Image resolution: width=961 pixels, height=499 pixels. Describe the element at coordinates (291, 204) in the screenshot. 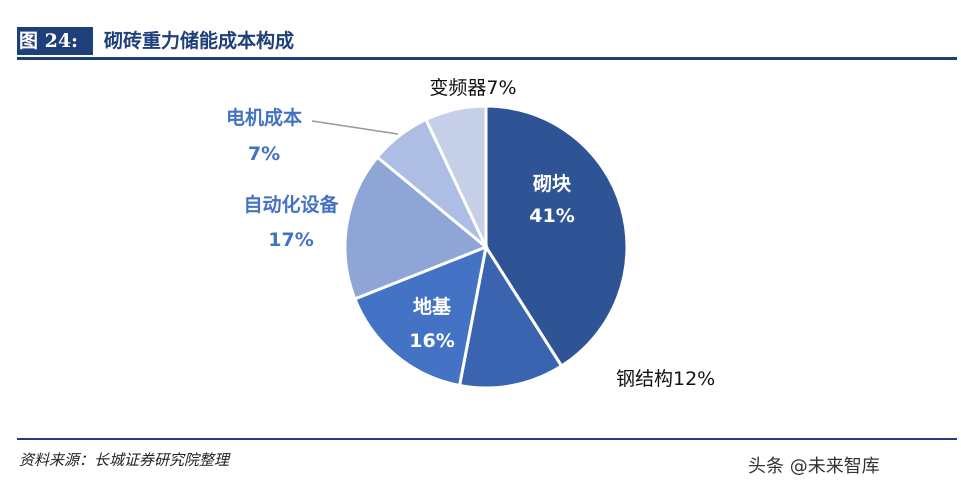

I see `slice-label-automation-name: 自动化设备` at that location.